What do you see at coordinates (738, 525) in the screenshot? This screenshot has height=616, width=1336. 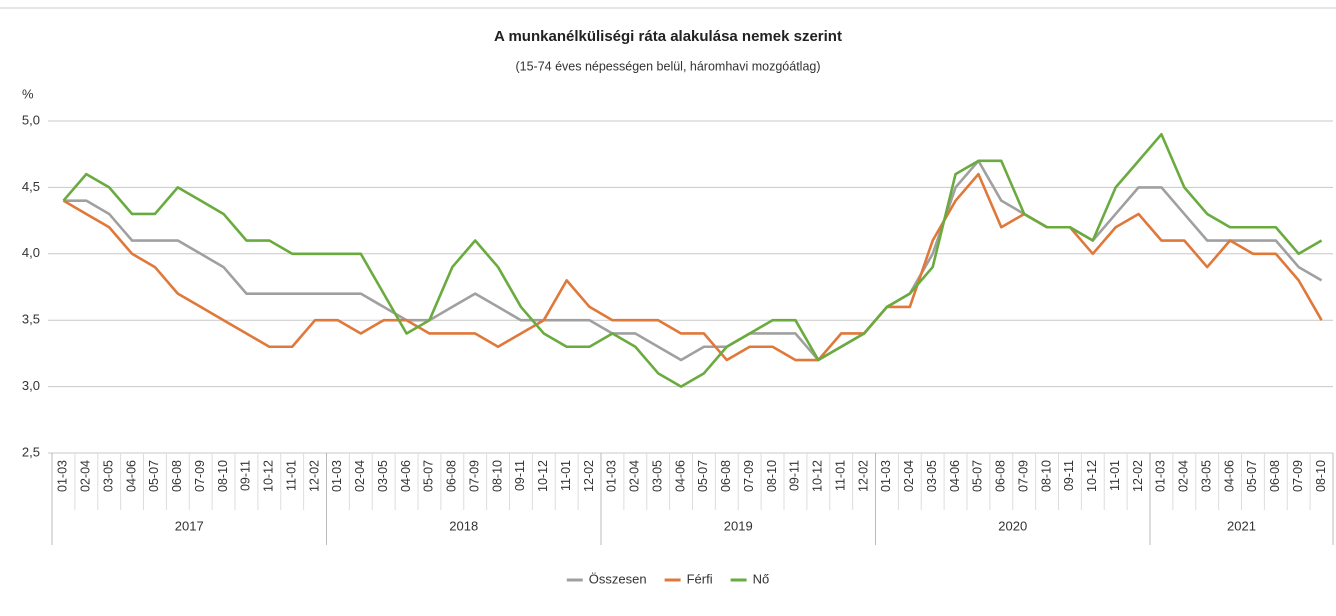 I see `group-label: 2019` at bounding box center [738, 525].